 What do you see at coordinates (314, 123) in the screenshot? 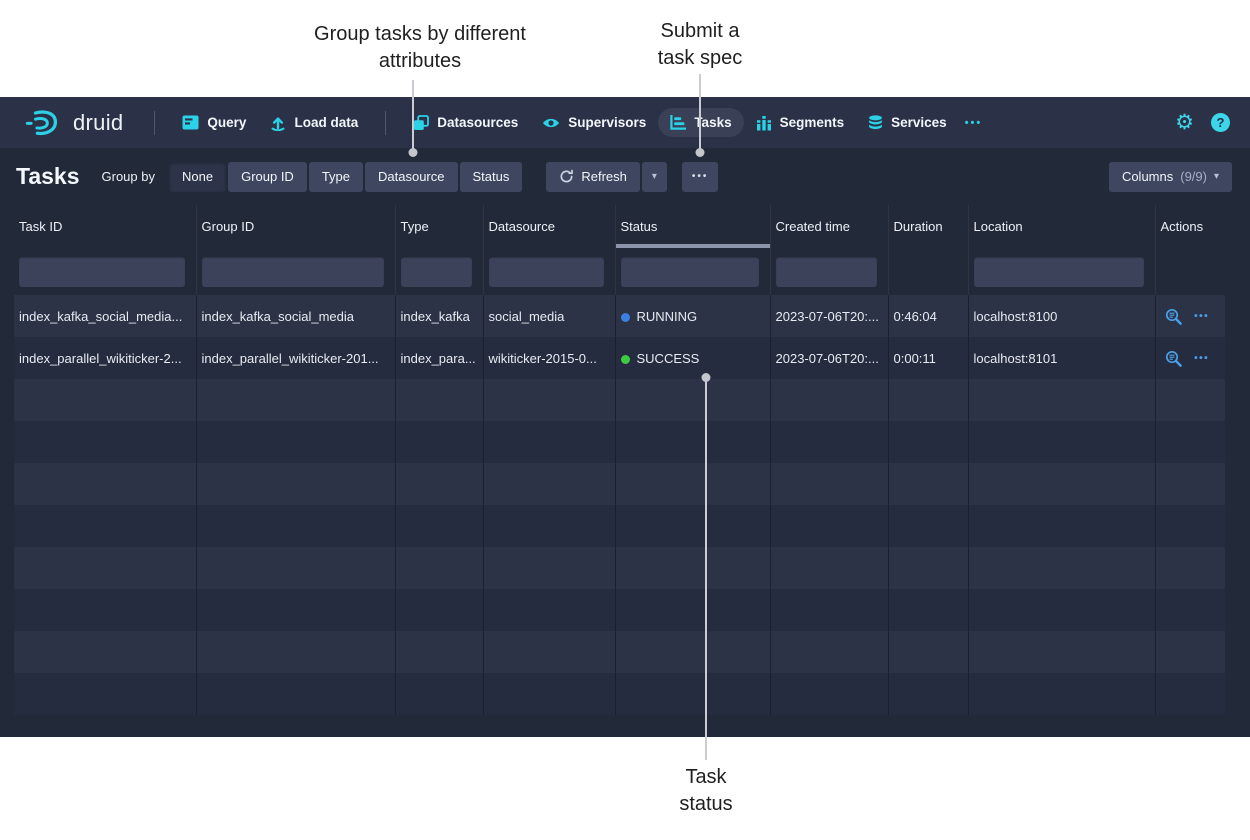
I see `nav-item-load-data: Load data` at bounding box center [314, 123].